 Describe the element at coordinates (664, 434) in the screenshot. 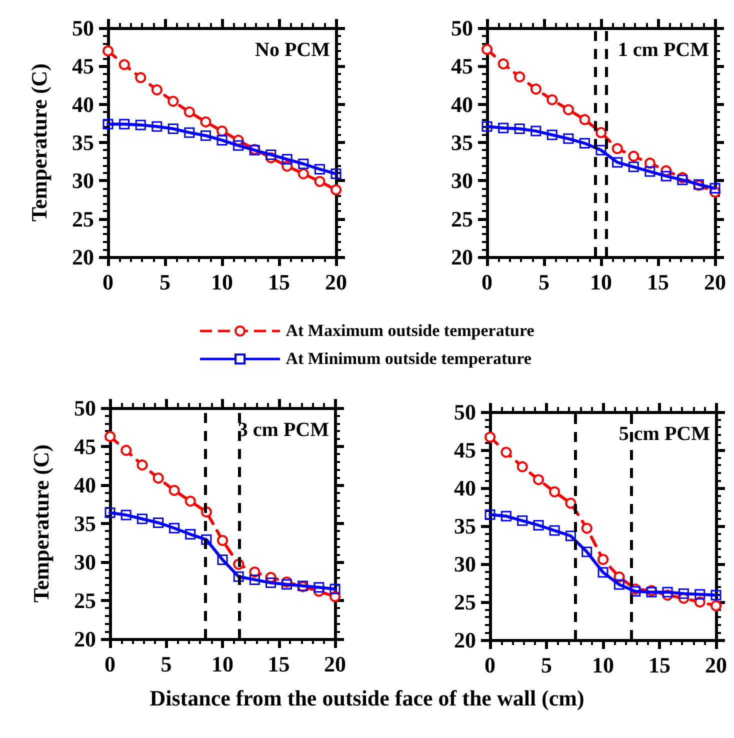

I see `annotation: 5 cm PCM` at that location.